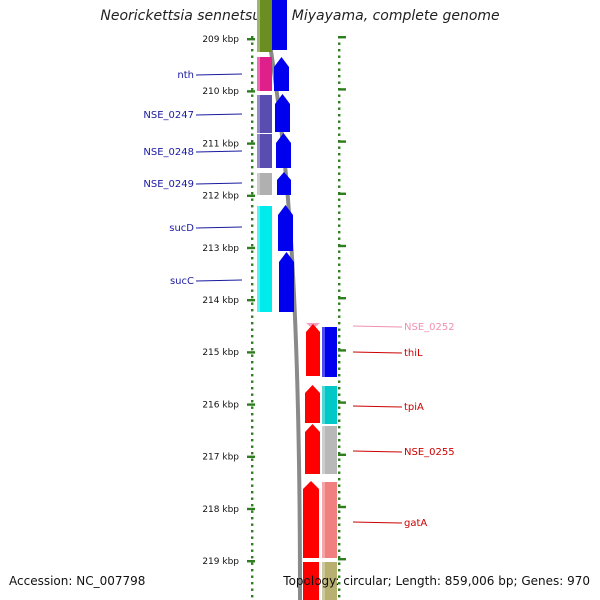 This screenshot has height=600, width=600. Describe the element at coordinates (181, 228) in the screenshot. I see `gene-label-sucd: sucD` at that location.